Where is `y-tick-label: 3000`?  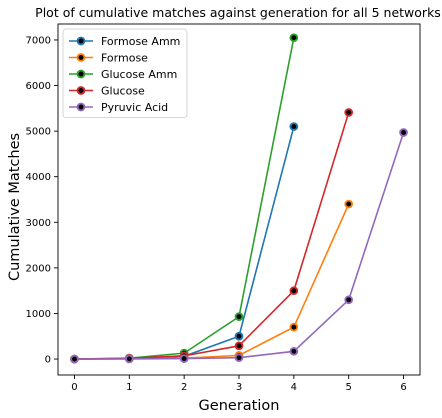 y-tick-label: 3000 is located at coordinates (38, 223).